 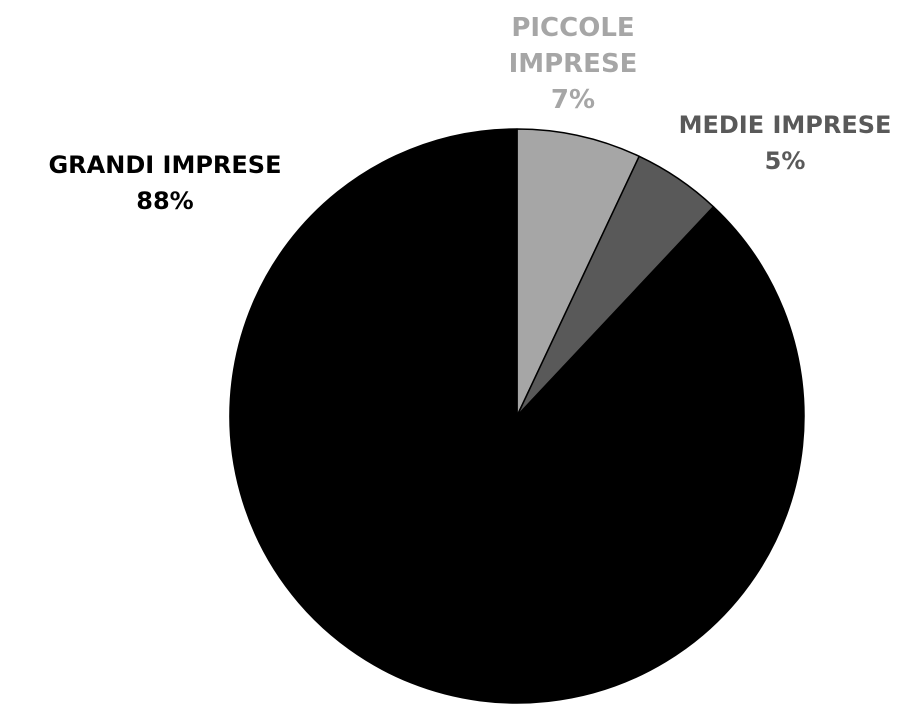 I want to click on data-label-medie-imprese-name: MEDIE IMPRESE, so click(x=785, y=125).